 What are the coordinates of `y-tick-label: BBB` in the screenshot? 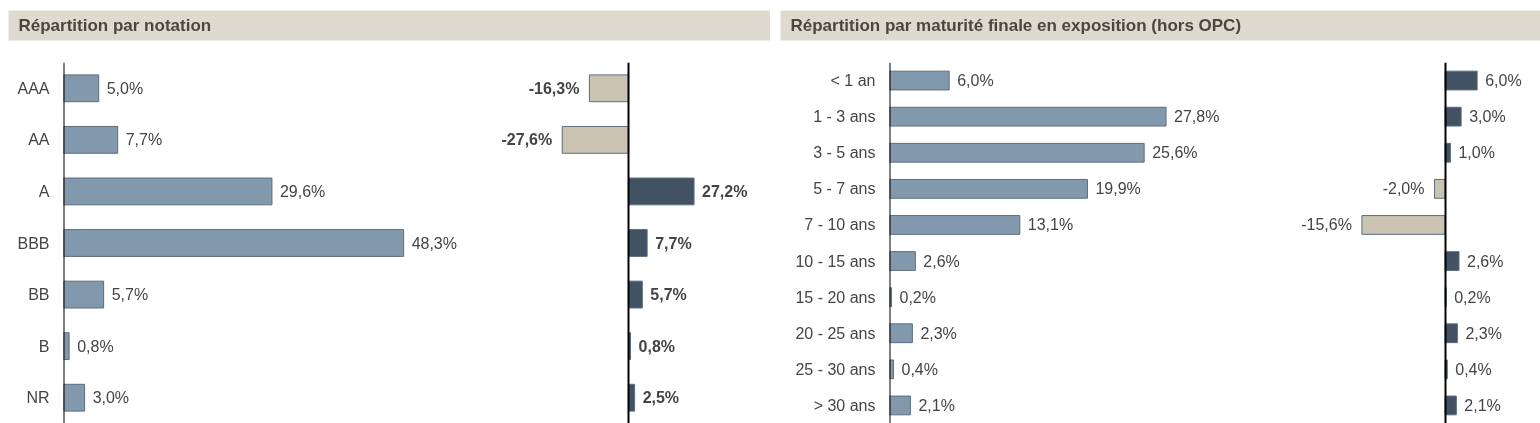 It's located at (33, 243).